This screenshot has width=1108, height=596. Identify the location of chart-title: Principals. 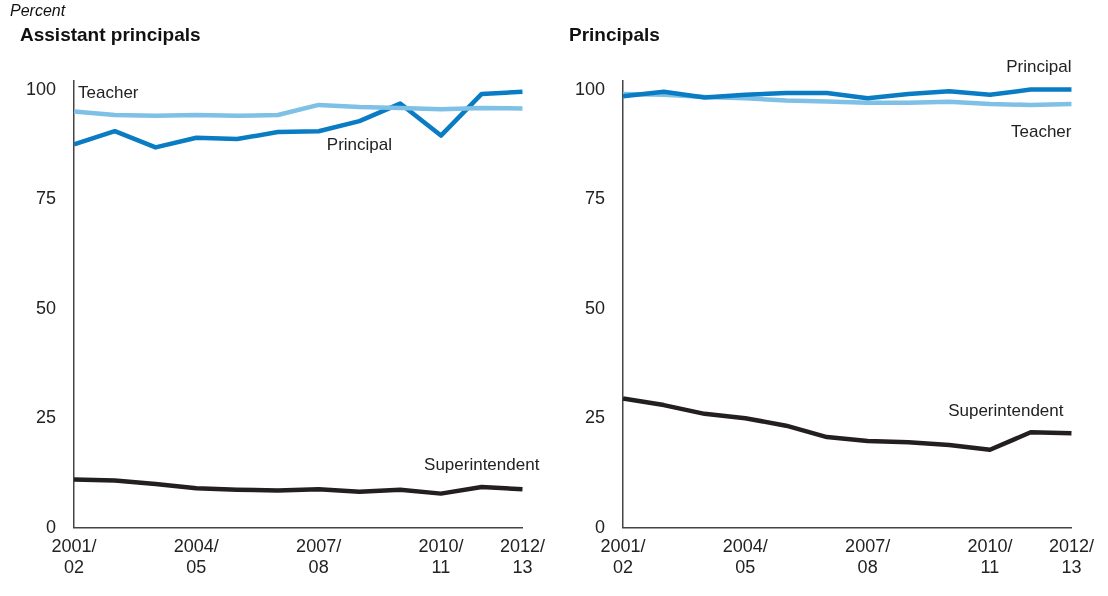
(614, 35).